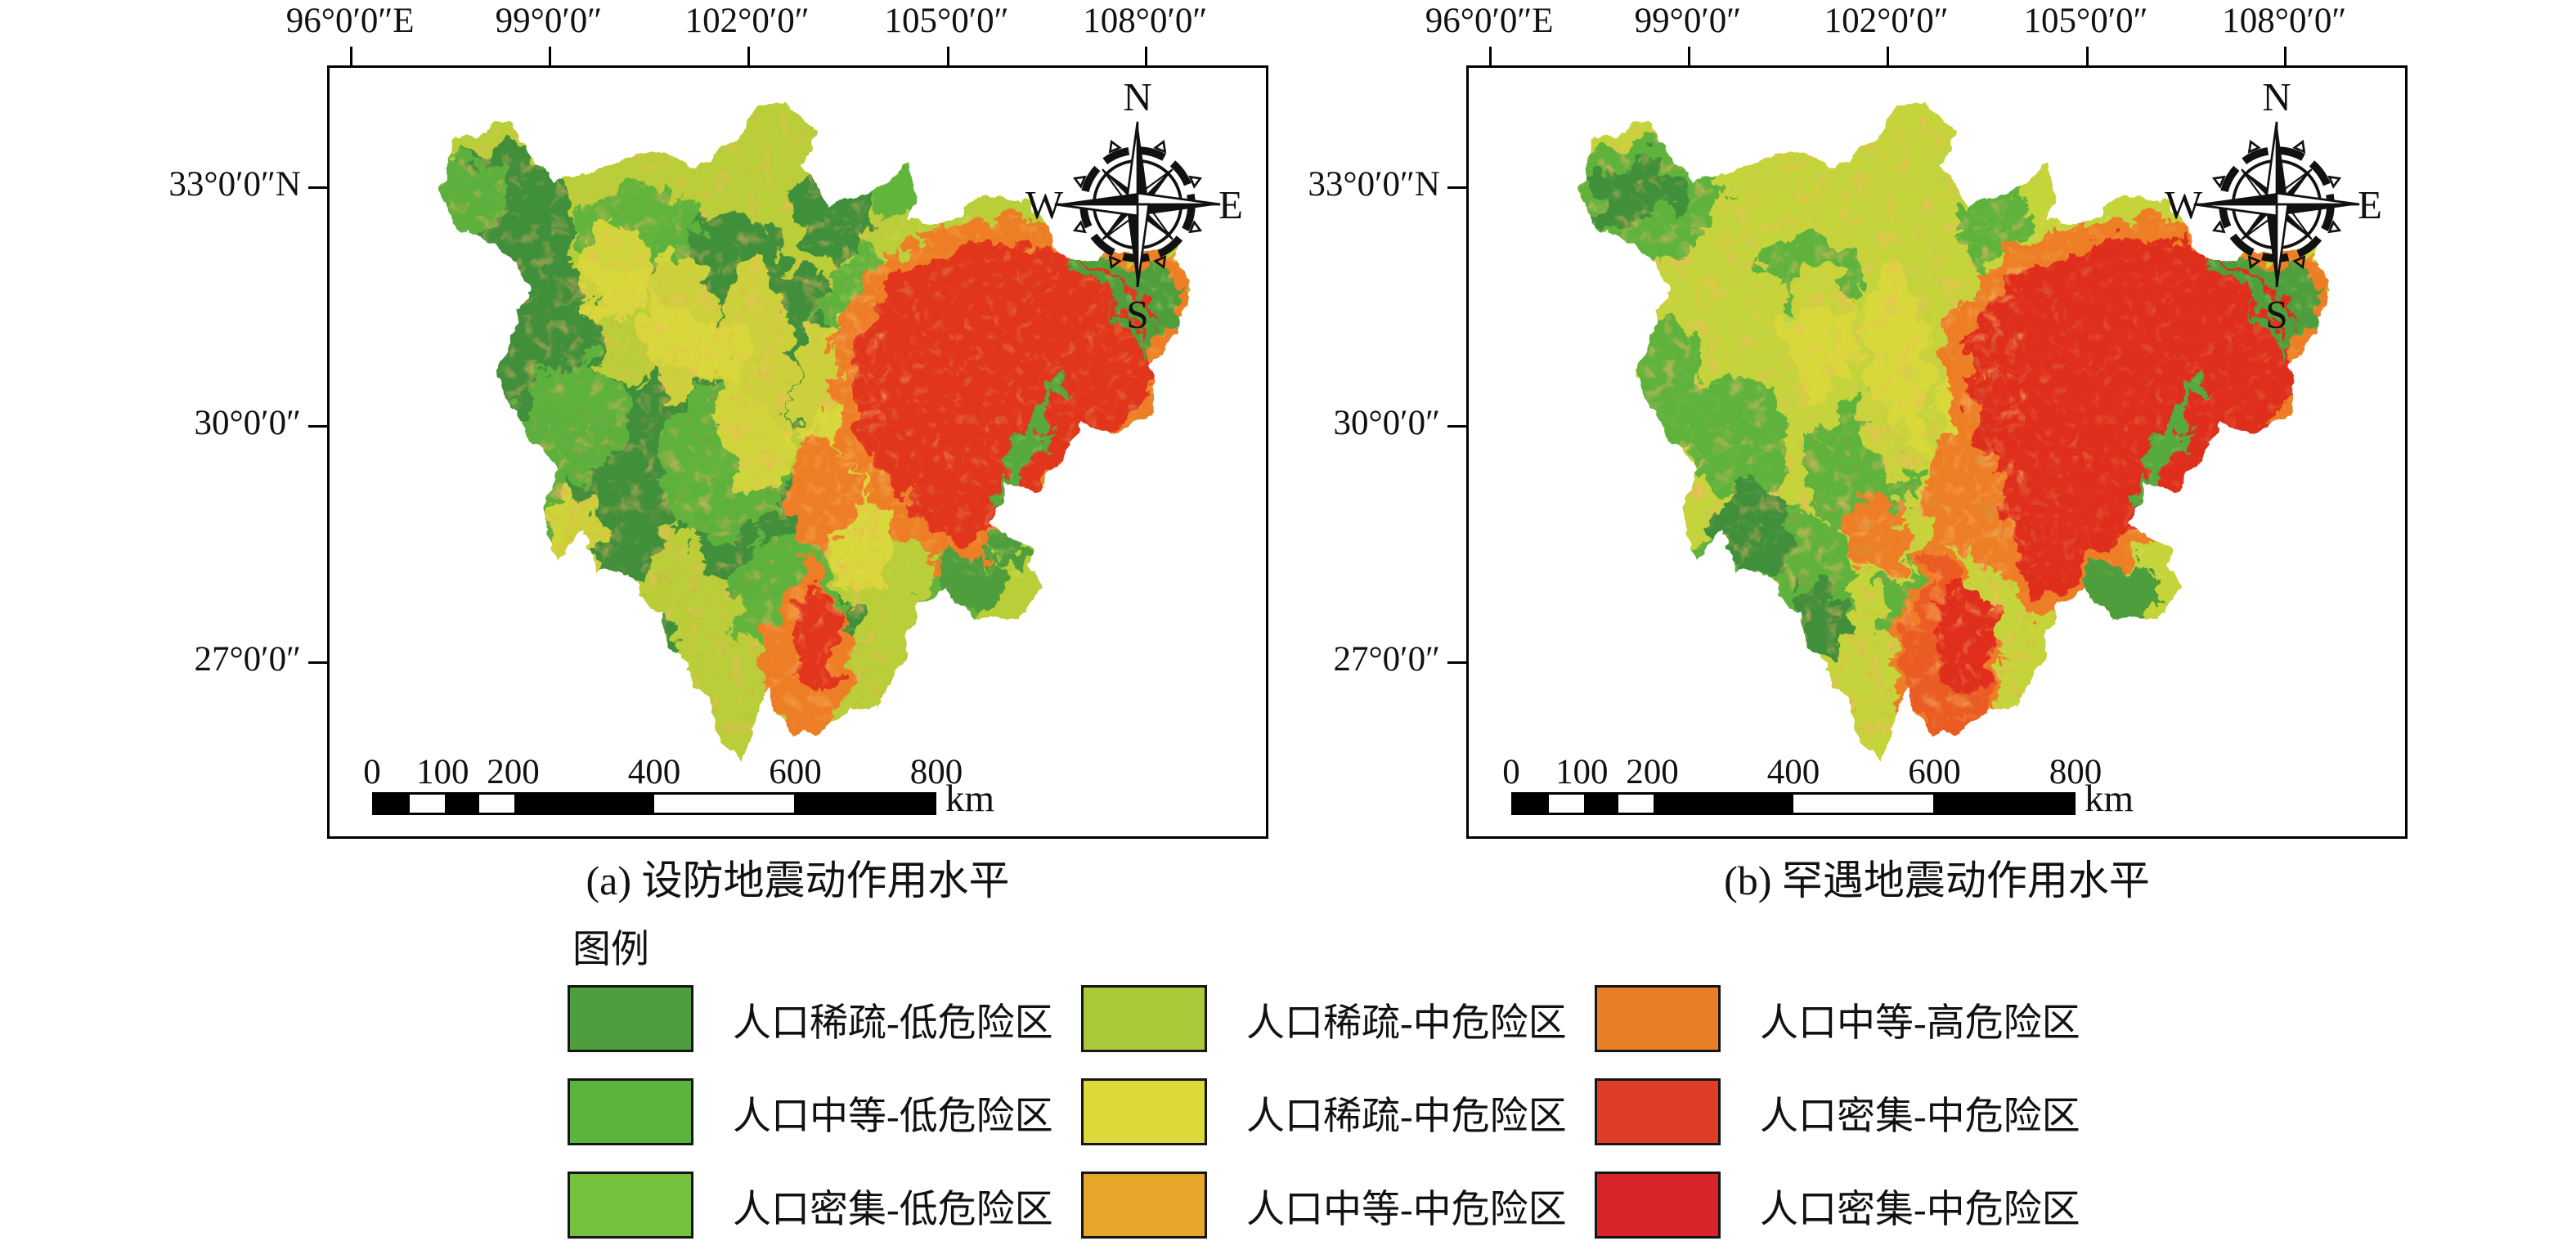 The image size is (2576, 1241). What do you see at coordinates (893, 1116) in the screenshot?
I see `legend-item-label: 人口中等-低危险区` at bounding box center [893, 1116].